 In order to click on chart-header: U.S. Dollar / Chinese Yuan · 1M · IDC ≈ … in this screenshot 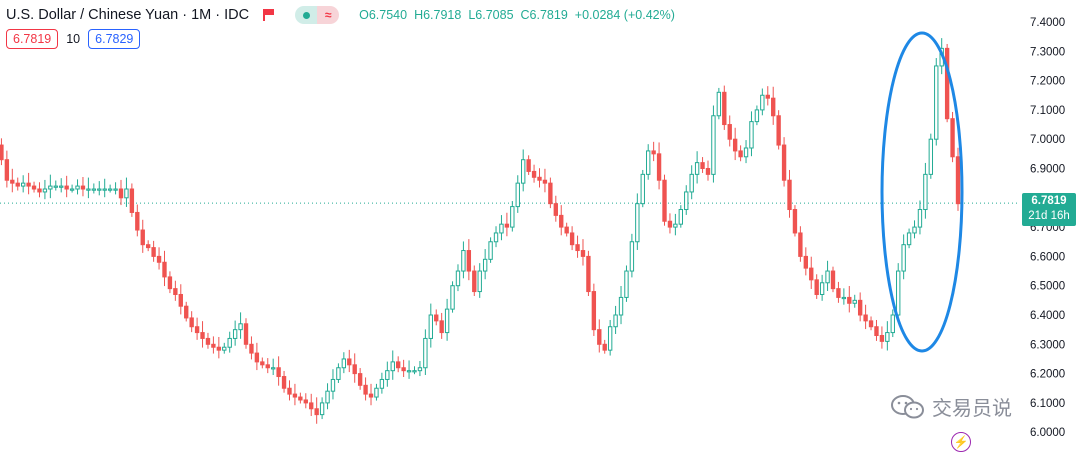, I will do `click(340, 15)`.